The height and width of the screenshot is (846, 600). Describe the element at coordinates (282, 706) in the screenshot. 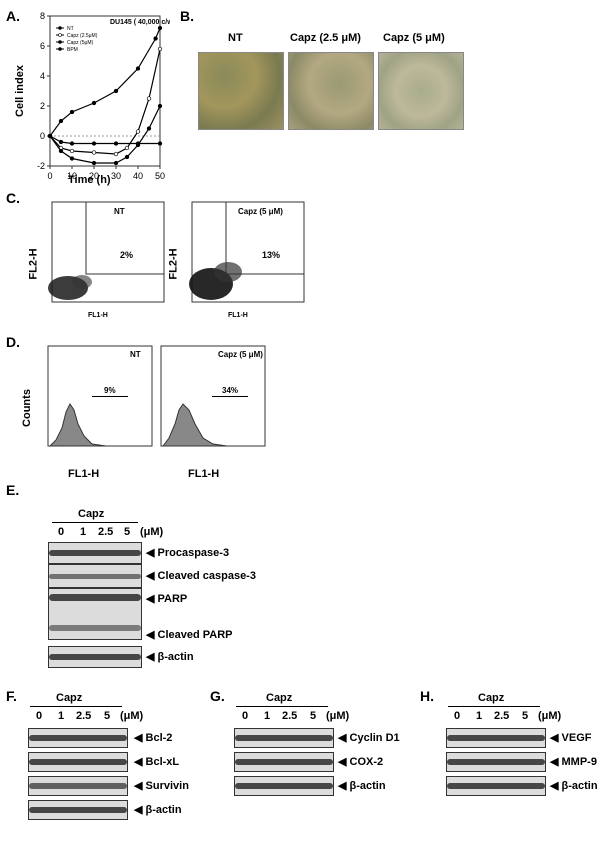

I see `g-header-line` at that location.